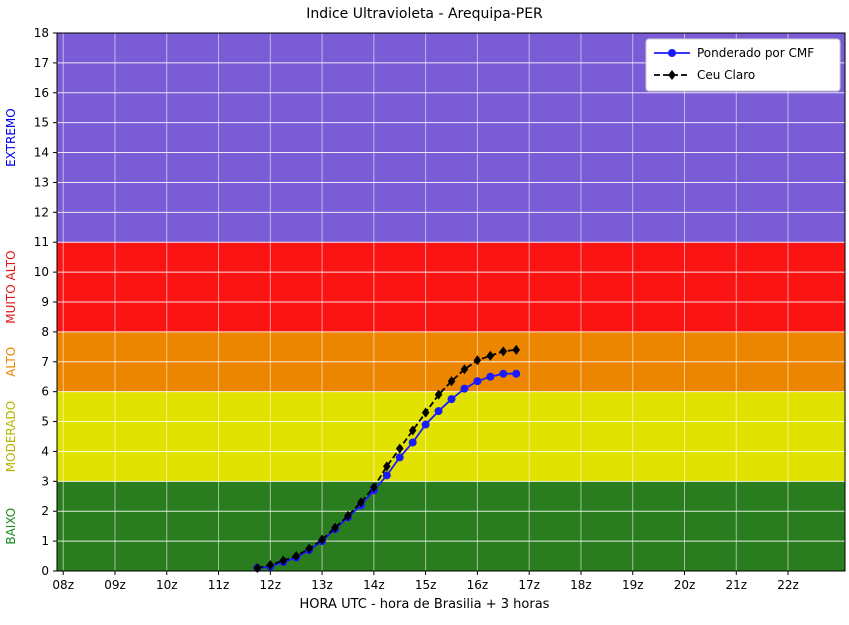 The image size is (849, 625). Describe the element at coordinates (424, 604) in the screenshot. I see `x-axis-label: HORA UTC - hora de Brasilia + 3 horas` at that location.